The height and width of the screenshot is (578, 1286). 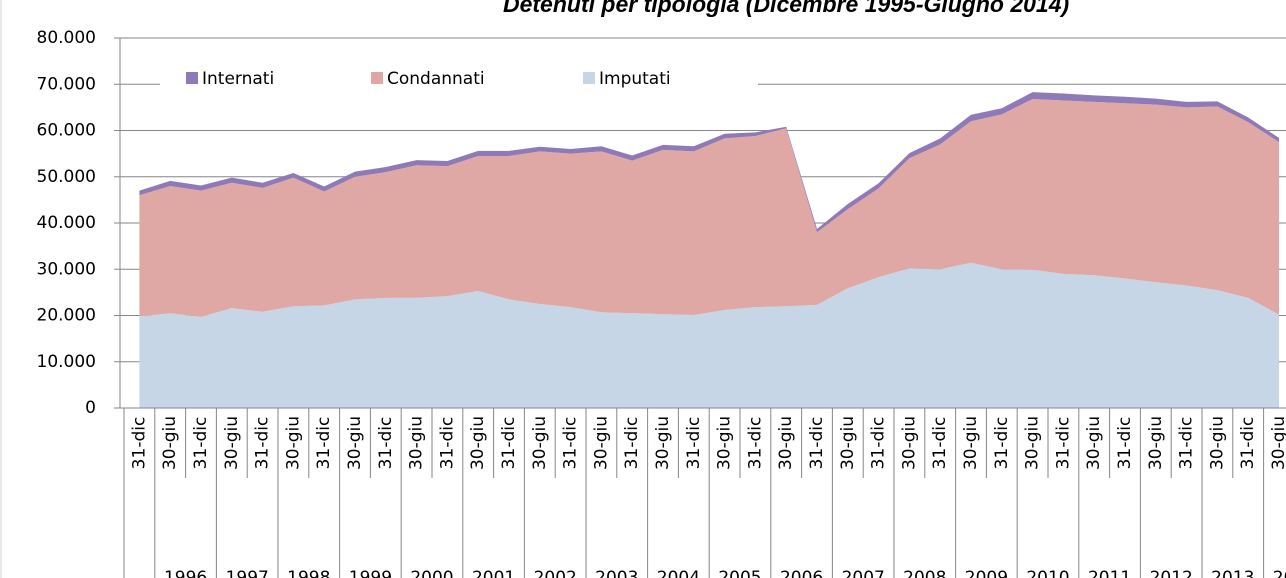 I want to click on x-group-label: 2004, so click(x=678, y=573).